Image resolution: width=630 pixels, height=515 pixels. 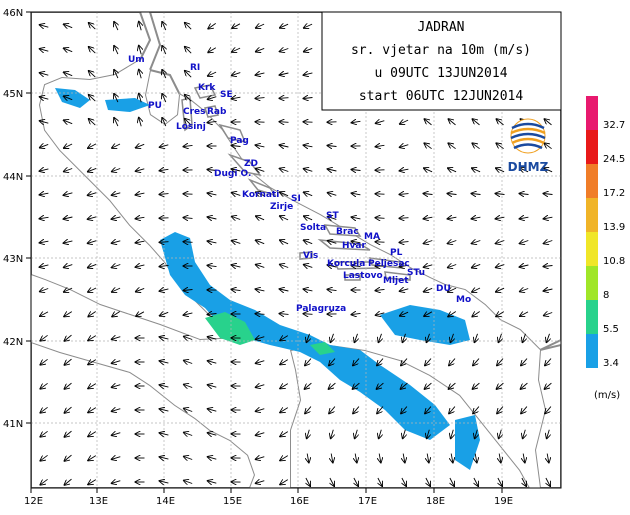 What do you see at coordinates (441, 50) in the screenshot?
I see `title-line-2: sr. vjetar na 10m (m/s)` at bounding box center [441, 50].